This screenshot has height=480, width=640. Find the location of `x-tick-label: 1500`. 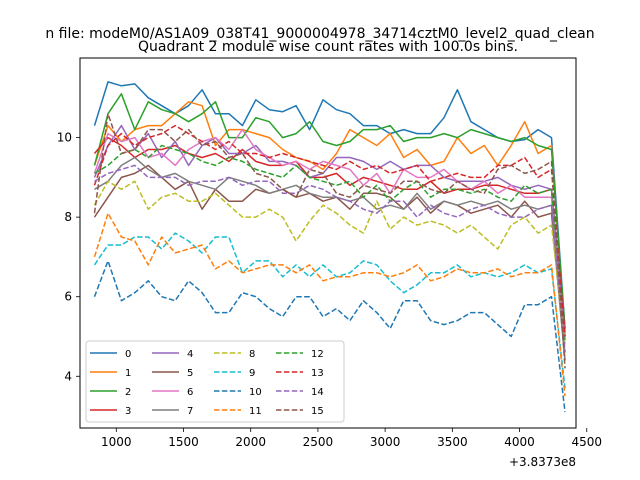

x-tick-label: 1500 is located at coordinates (183, 442).